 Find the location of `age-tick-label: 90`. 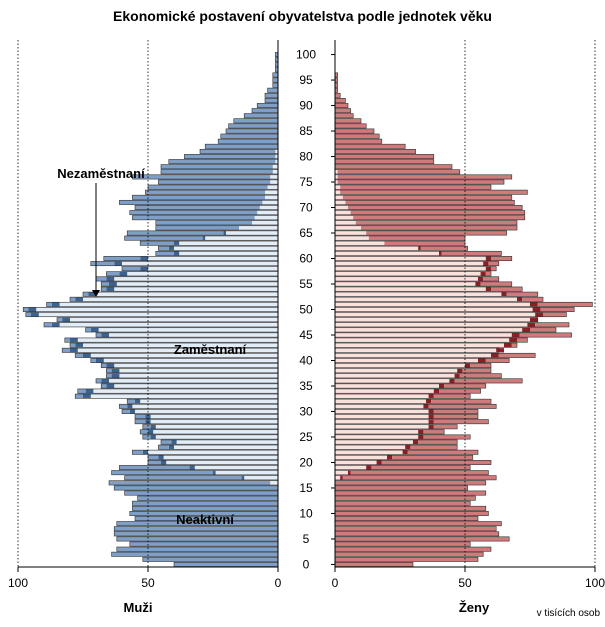

age-tick-label: 90 is located at coordinates (306, 106).